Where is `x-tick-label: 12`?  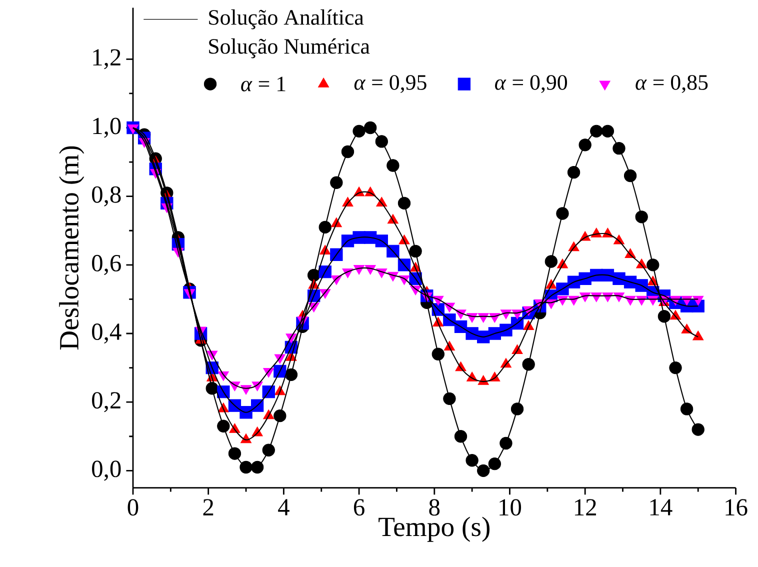 x-tick-label: 12 is located at coordinates (585, 507).